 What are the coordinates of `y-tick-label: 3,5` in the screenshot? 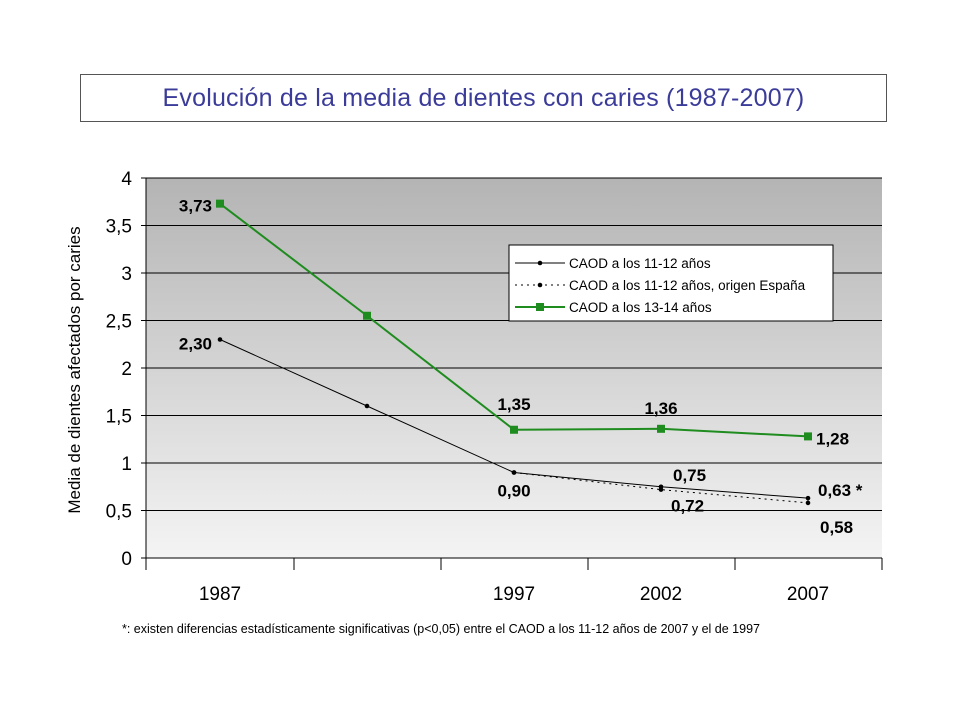 It's located at (119, 227).